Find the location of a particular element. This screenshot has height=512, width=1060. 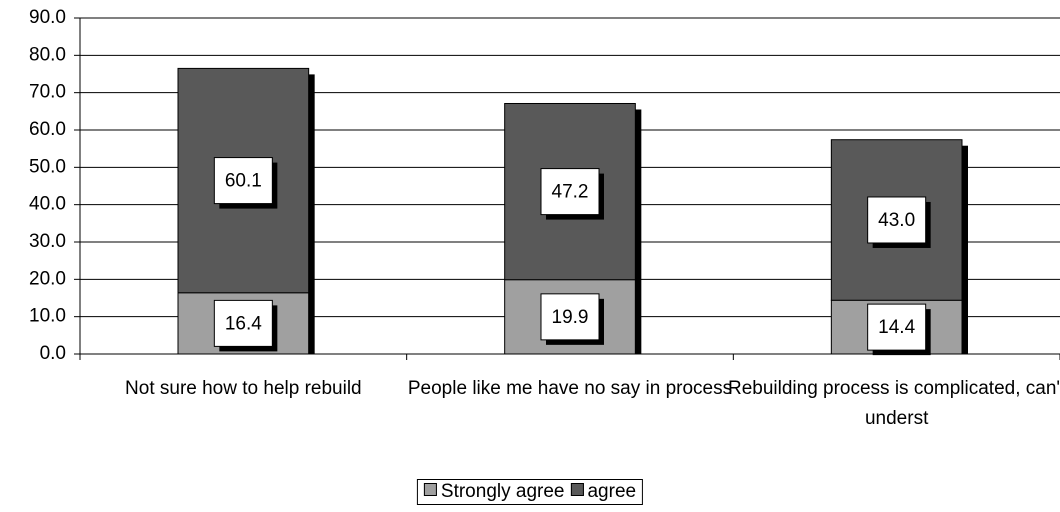

y-tick-label: 80.0 is located at coordinates (47, 54).